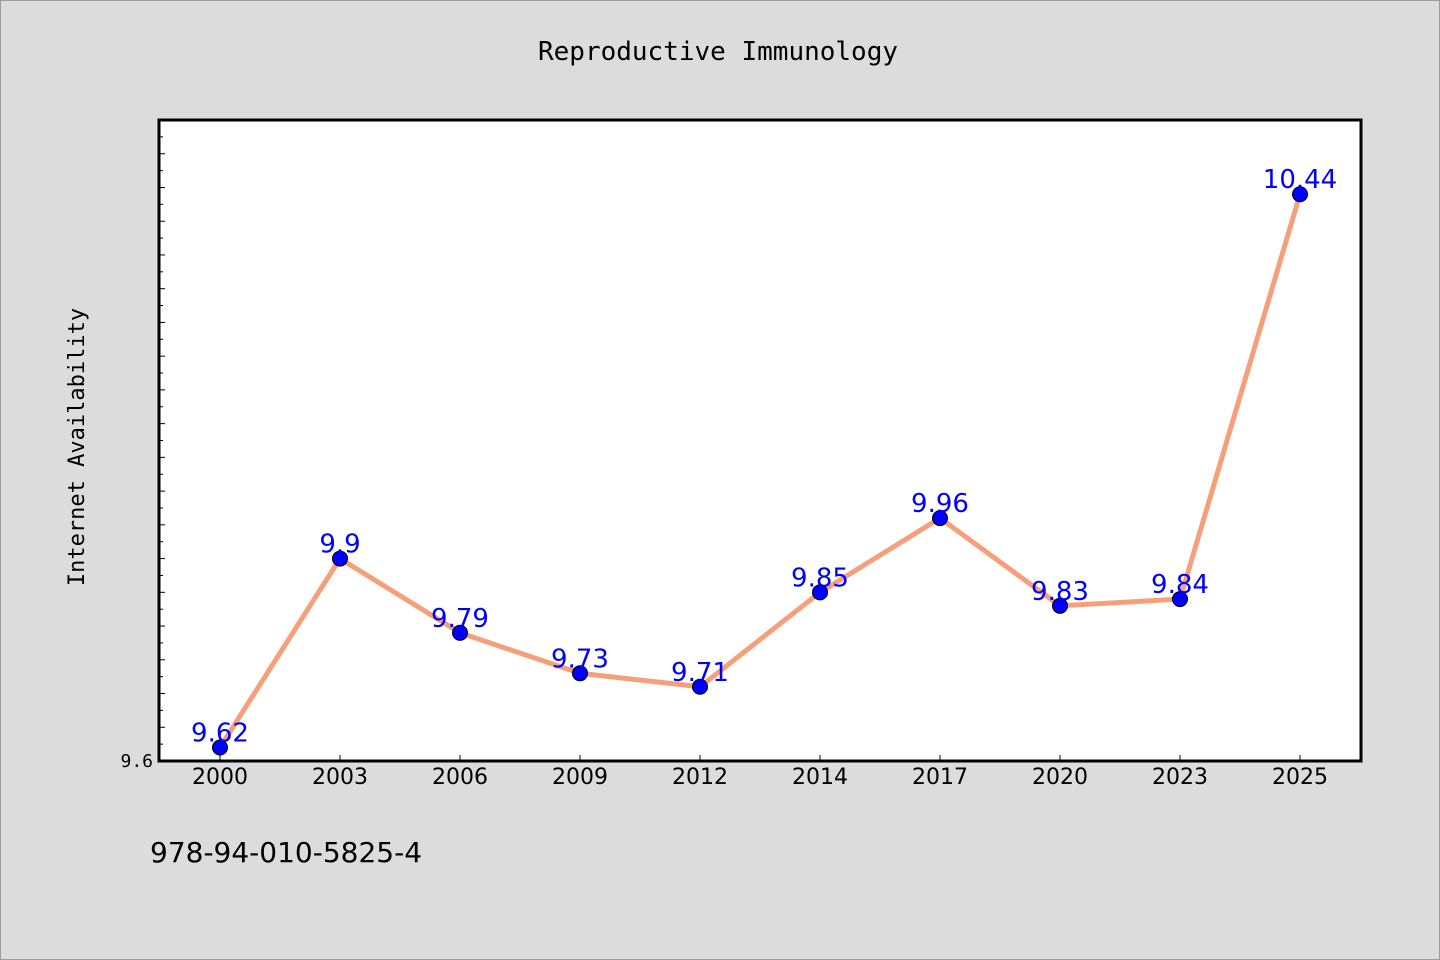 This screenshot has height=960, width=1440. Describe the element at coordinates (1180, 777) in the screenshot. I see `x-tick-label: 2023` at that location.